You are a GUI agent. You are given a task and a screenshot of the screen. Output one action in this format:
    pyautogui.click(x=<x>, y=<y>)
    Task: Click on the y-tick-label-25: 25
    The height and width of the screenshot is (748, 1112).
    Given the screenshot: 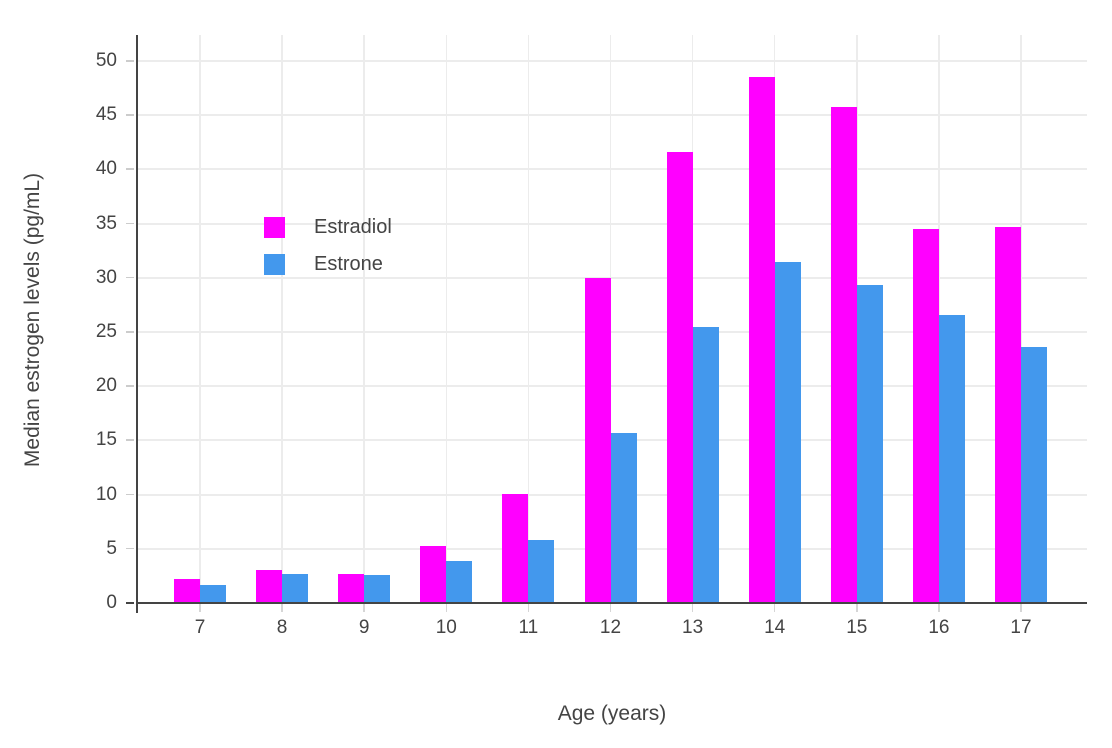 What is the action you would take?
    pyautogui.click(x=106, y=331)
    